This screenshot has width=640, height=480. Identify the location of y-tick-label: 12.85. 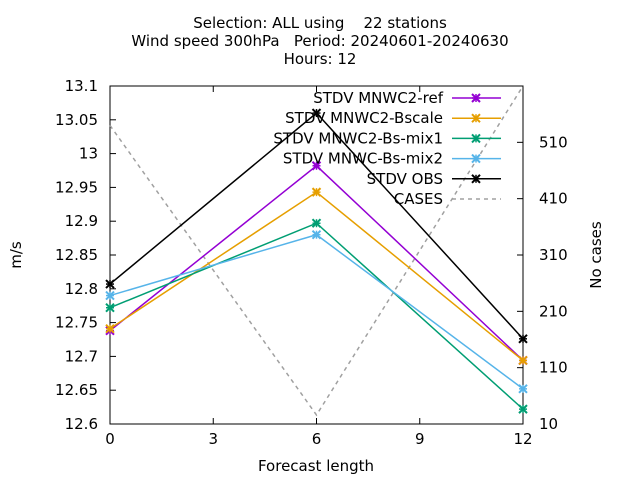
(76, 255).